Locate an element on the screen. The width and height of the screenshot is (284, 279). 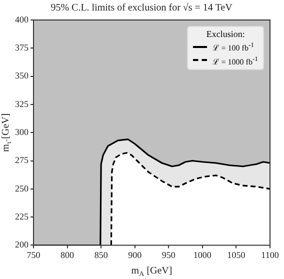
legend-label: ℒ = 100 fb$^{-1}$ is located at coordinates (233, 47).